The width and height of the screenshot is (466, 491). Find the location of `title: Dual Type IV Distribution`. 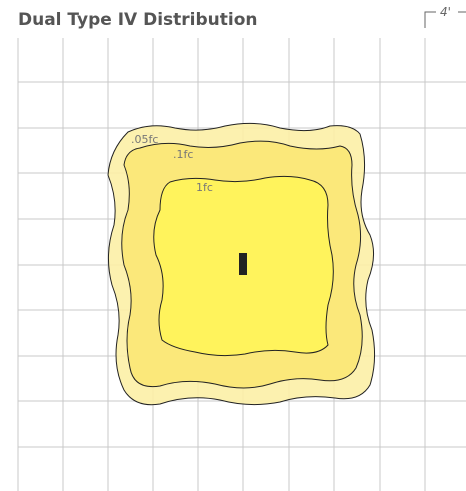

title: Dual Type IV Distribution is located at coordinates (138, 20).